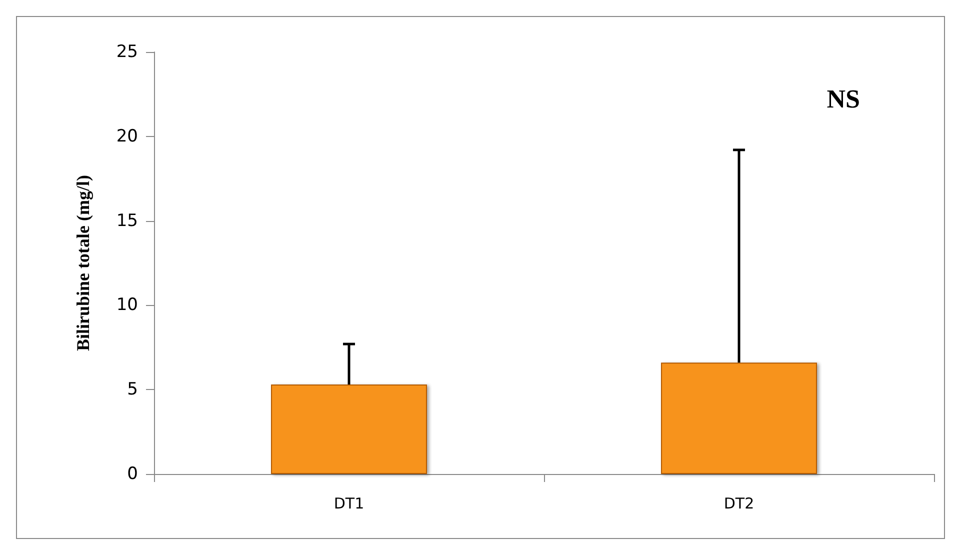 This screenshot has height=552, width=958. Describe the element at coordinates (127, 52) in the screenshot. I see `y-tick-label: 25` at that location.